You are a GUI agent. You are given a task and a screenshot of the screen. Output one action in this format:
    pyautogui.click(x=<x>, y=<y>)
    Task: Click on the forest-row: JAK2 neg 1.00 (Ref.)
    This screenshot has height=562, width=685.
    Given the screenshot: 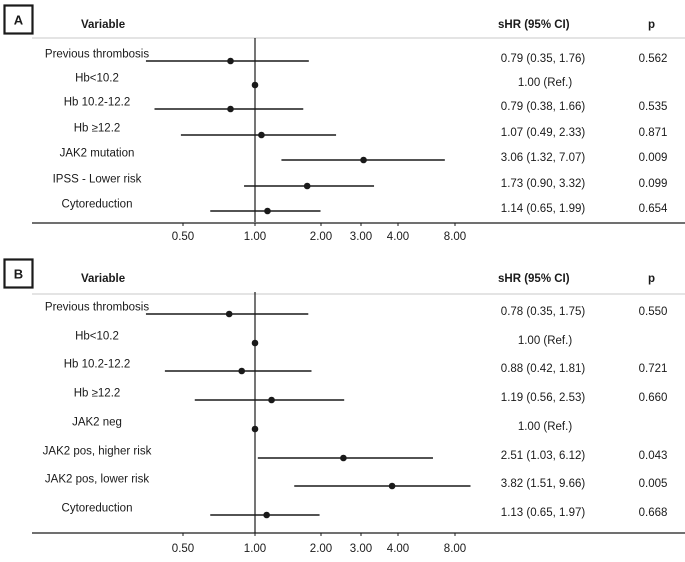 What is the action you would take?
    pyautogui.click(x=322, y=425)
    